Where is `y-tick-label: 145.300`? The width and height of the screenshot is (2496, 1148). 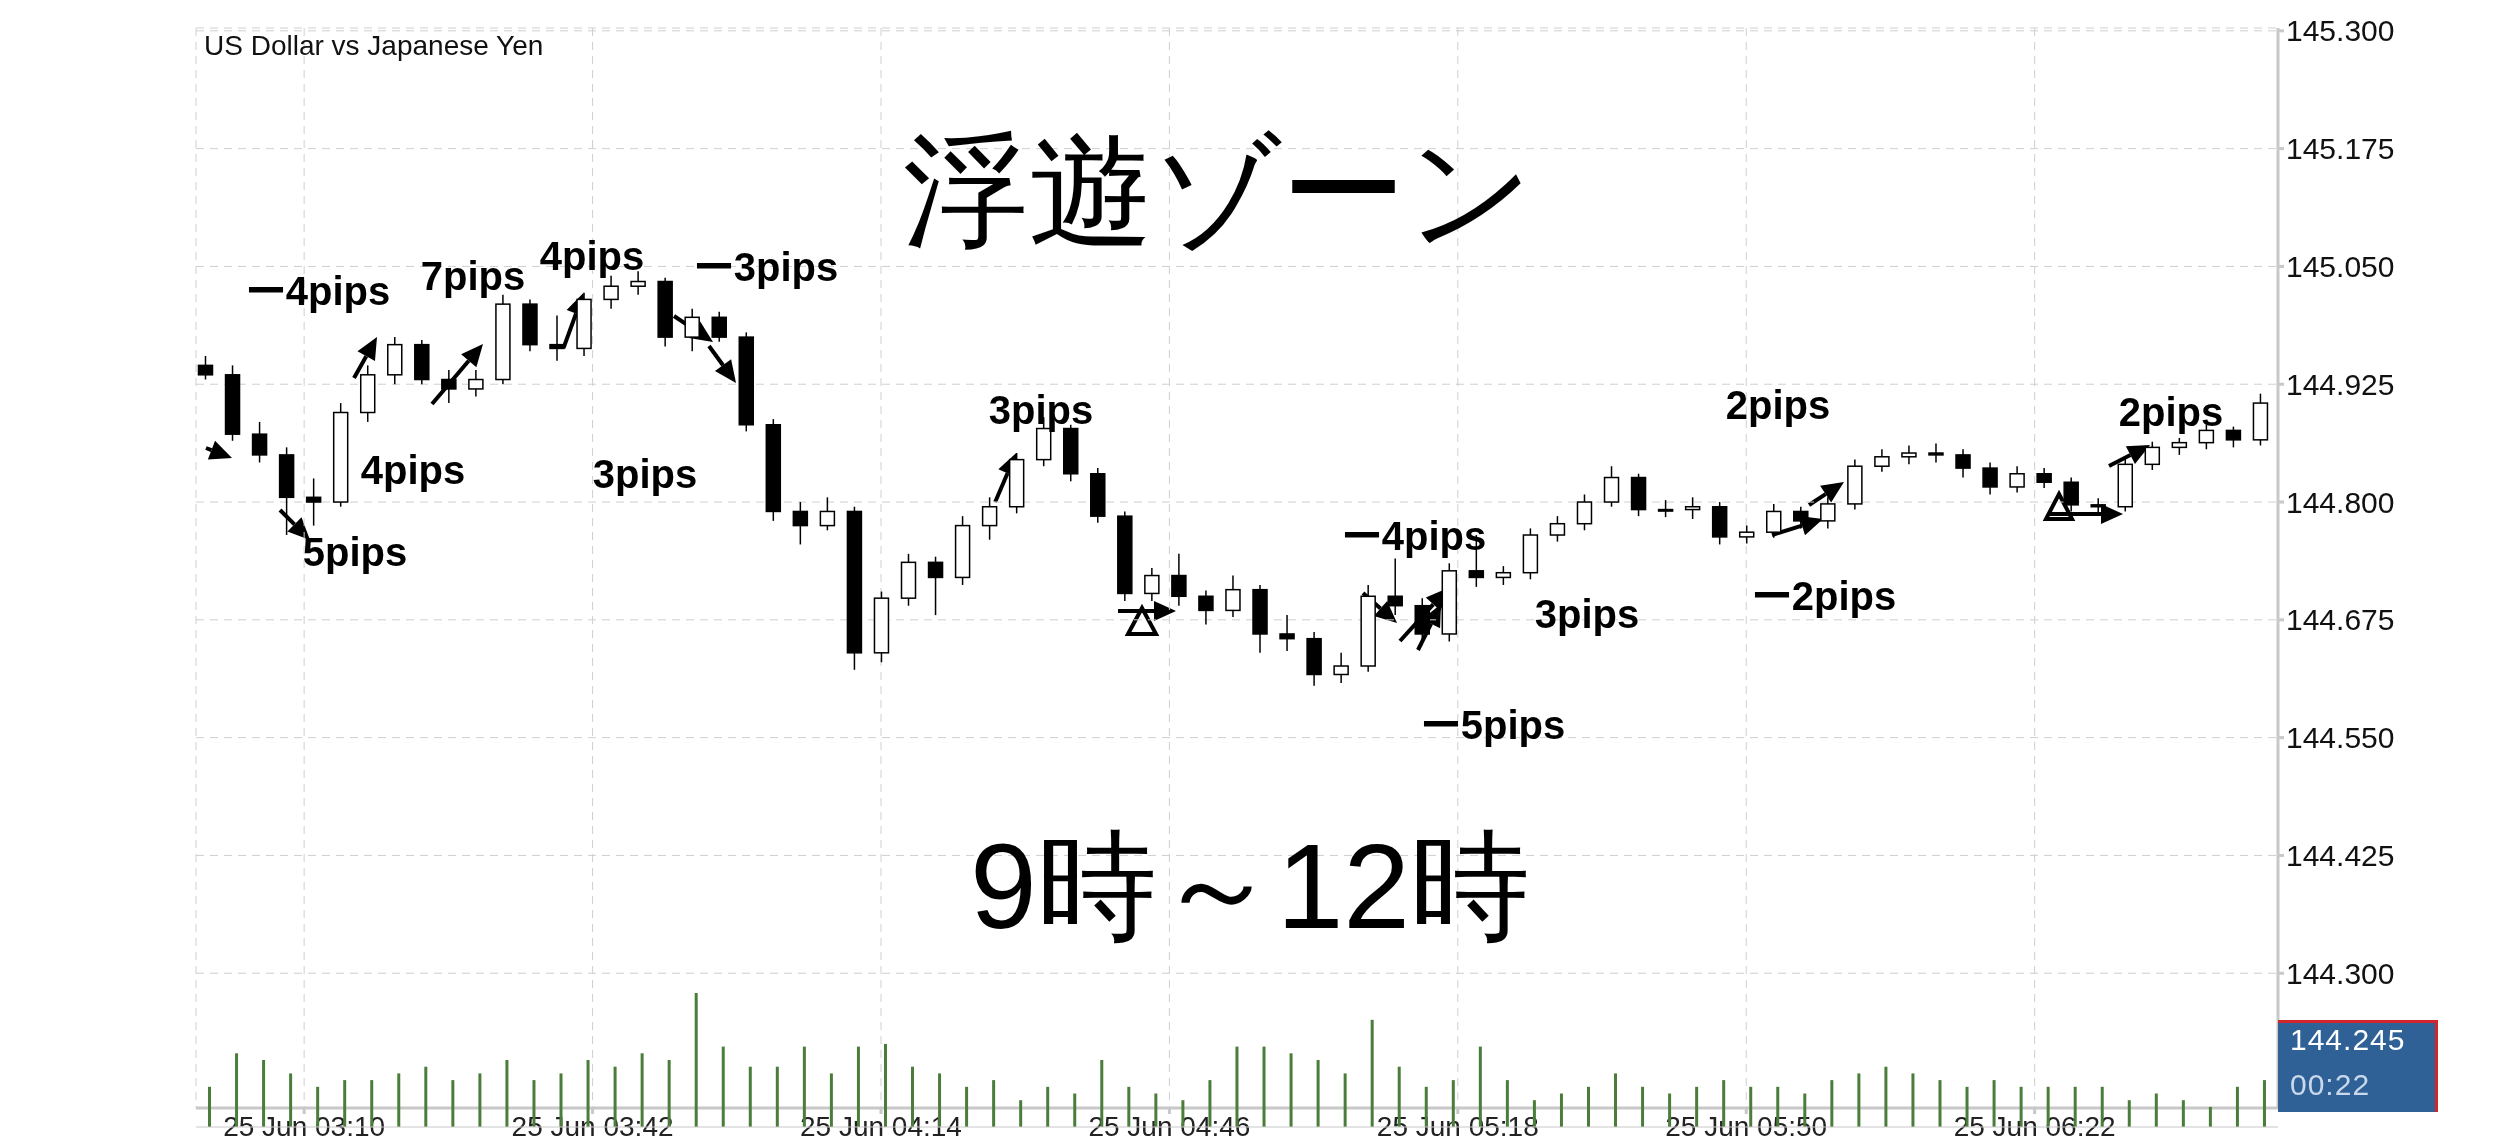 y-tick-label: 145.300 is located at coordinates (2340, 31).